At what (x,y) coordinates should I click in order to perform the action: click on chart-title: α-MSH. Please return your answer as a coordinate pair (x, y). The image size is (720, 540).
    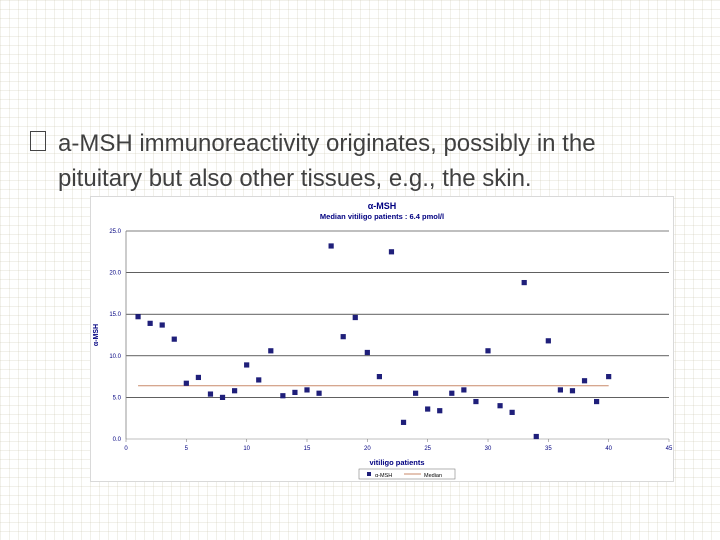
    Looking at the image, I should click on (382, 206).